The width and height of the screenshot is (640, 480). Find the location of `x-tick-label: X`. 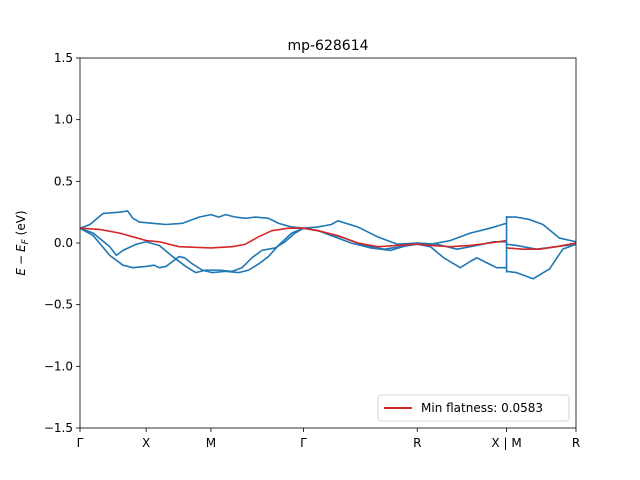

x-tick-label: X is located at coordinates (146, 443).